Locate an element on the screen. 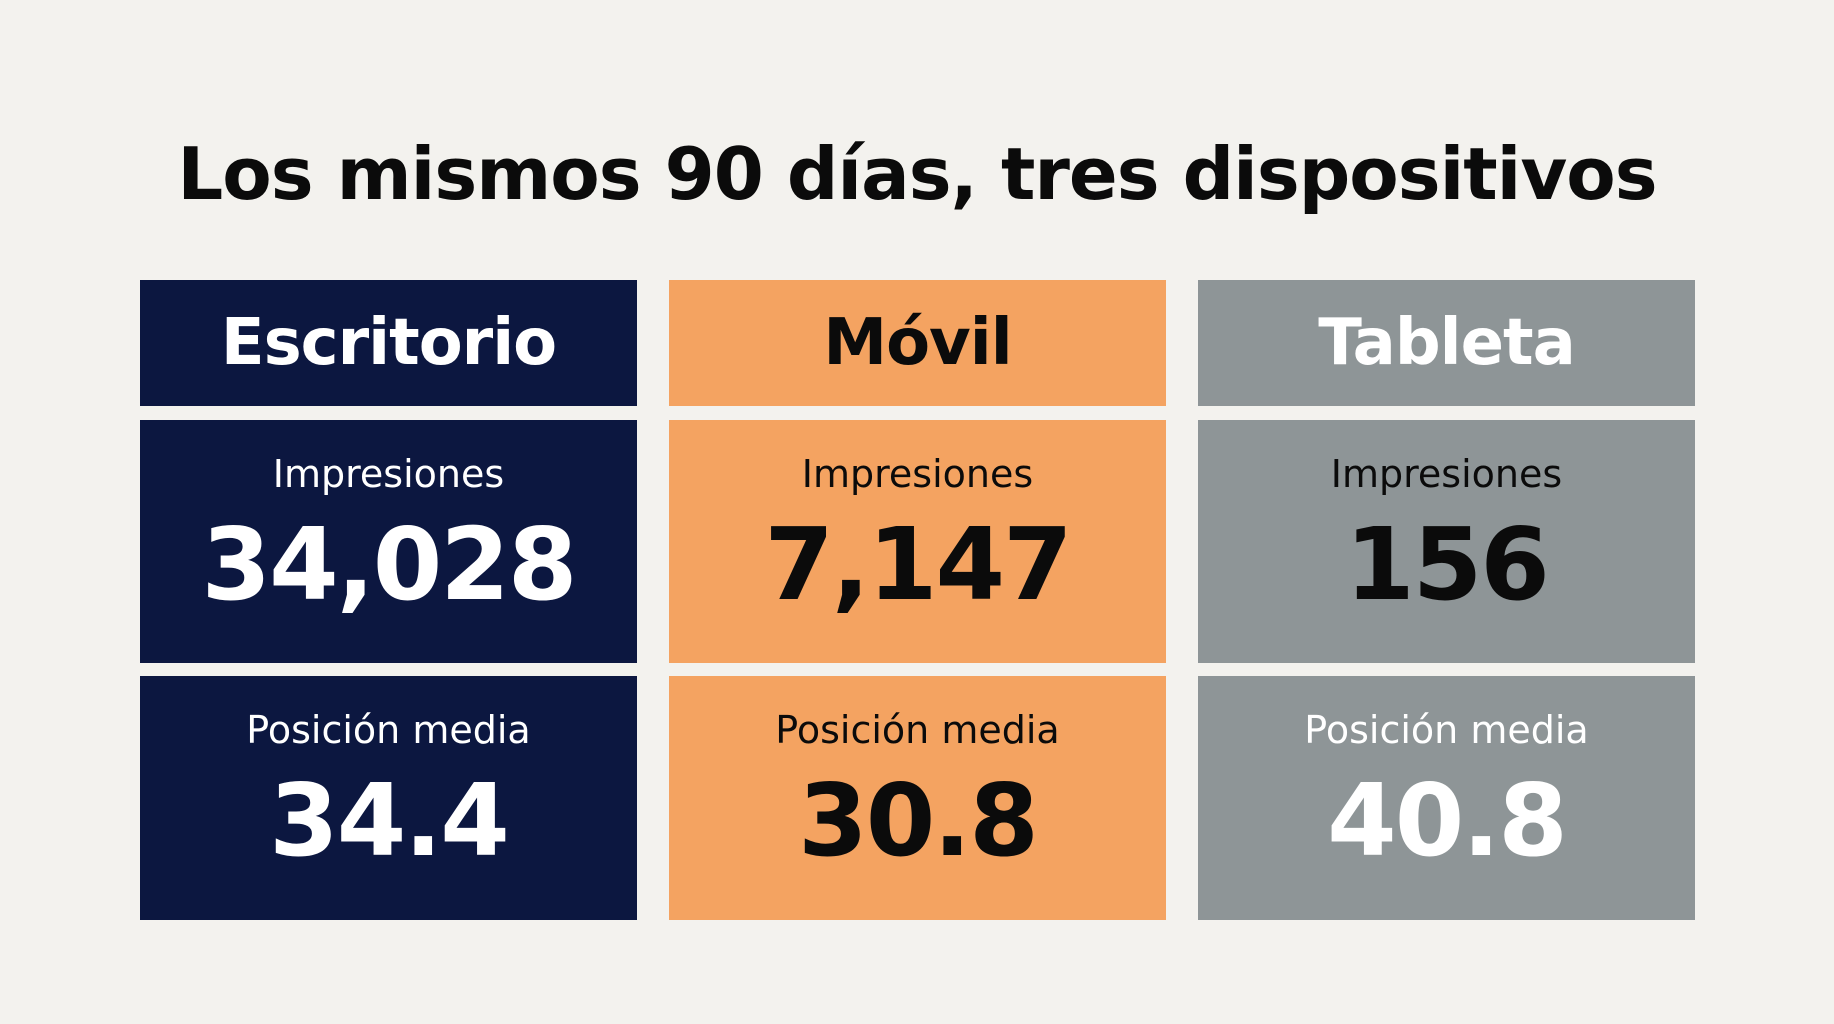 This screenshot has width=1834, height=1024. position-card-movil: Posición media 30.8 is located at coordinates (917, 798).